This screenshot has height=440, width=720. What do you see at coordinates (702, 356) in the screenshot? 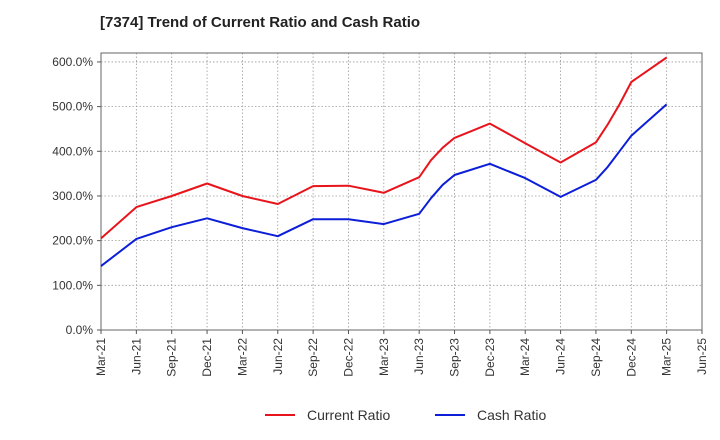
I see `x-tick-label: Jun-25` at bounding box center [702, 356].